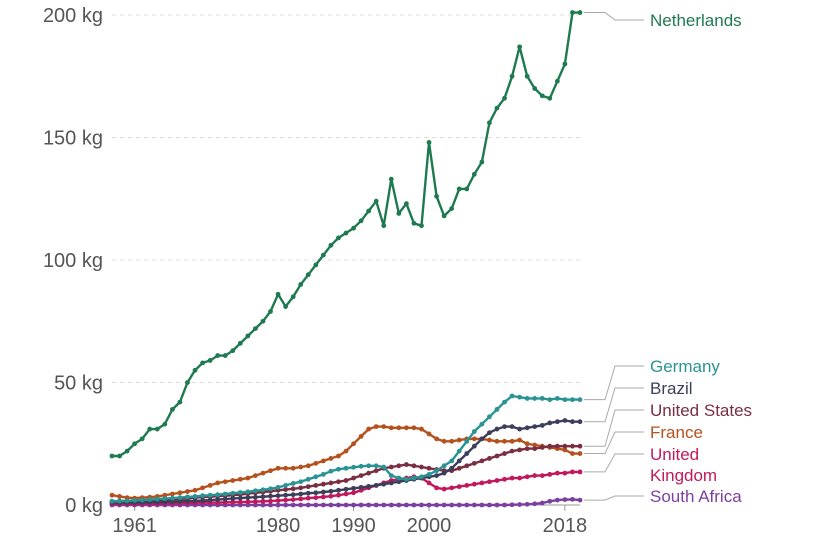  Describe the element at coordinates (134, 526) in the screenshot. I see `x-tick-label: 1961` at that location.